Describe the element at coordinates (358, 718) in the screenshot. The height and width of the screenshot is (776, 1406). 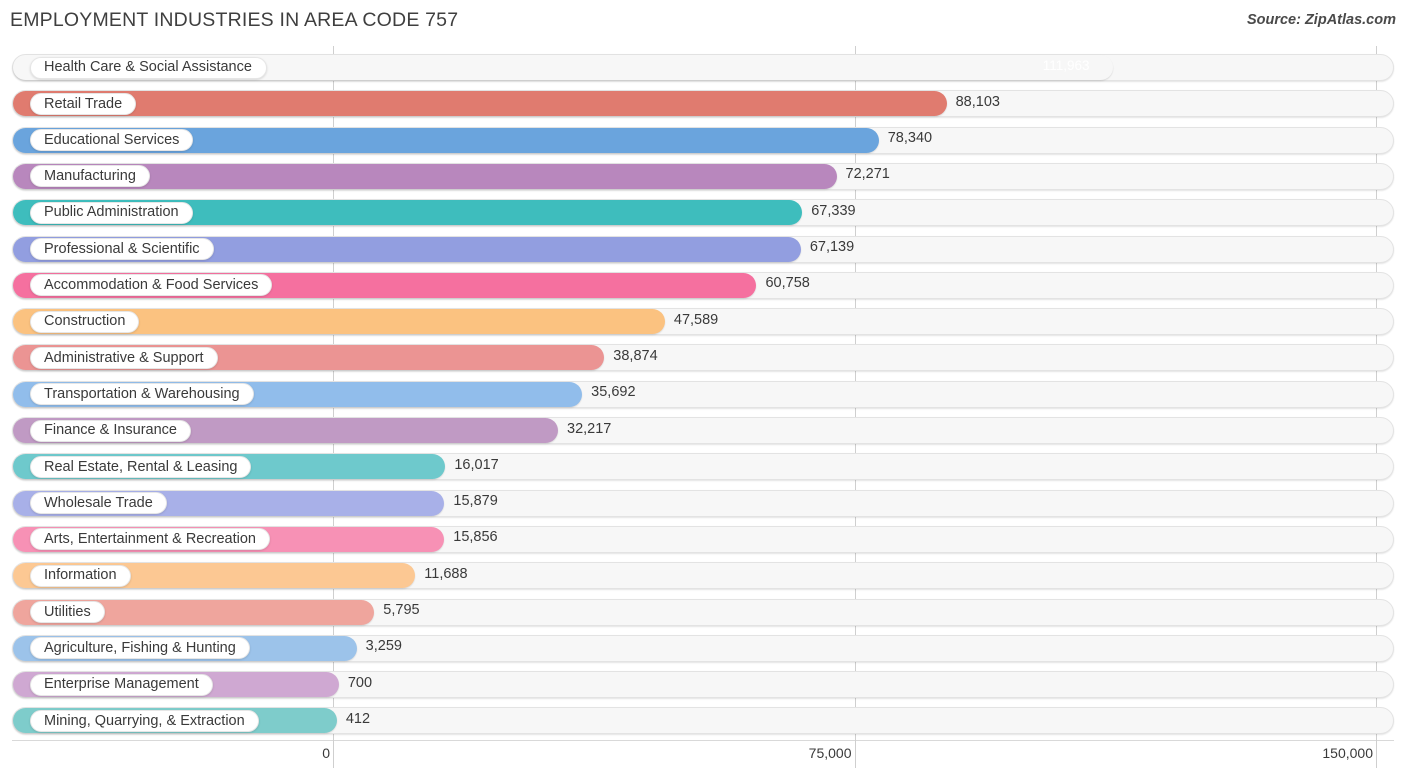
I see `bar-value-label: 412` at that location.